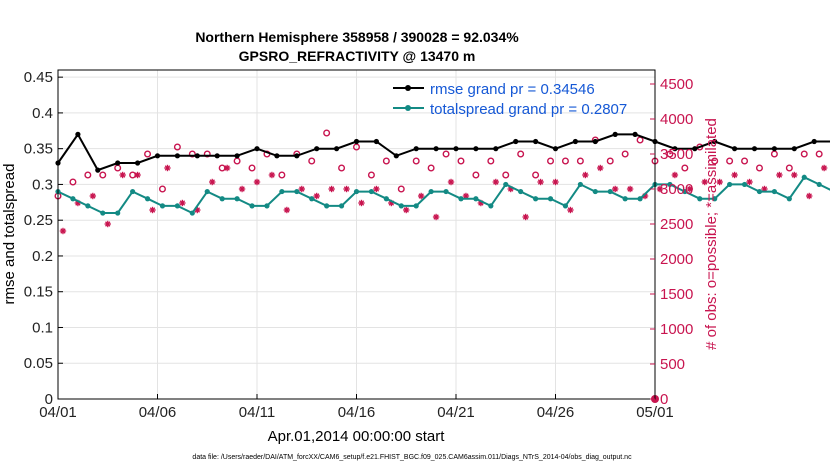 This screenshot has height=470, width=830. I want to click on x-axis-ticks: 04/01 04/06 04/11 04/16 04/21 04/26 05/01, so click(356, 407).